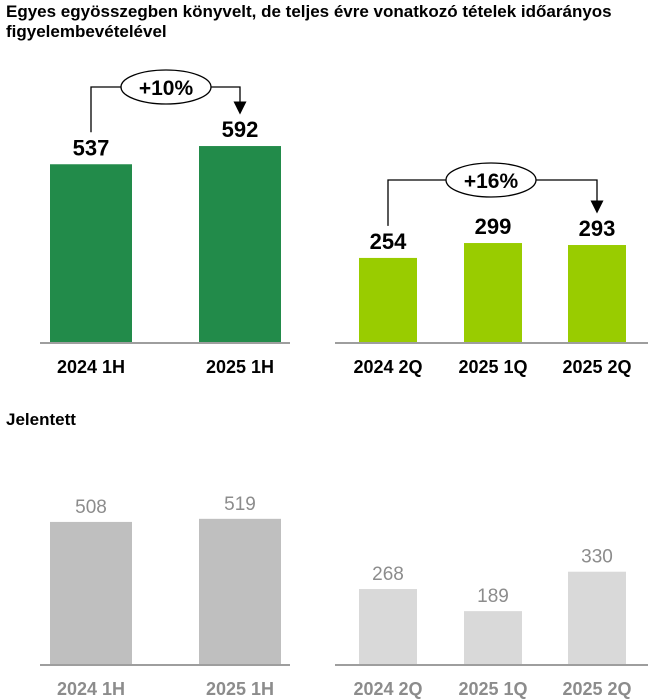 The image size is (653, 699). Describe the element at coordinates (229, 100) in the screenshot. I see `growth-arrow-half-year` at that location.